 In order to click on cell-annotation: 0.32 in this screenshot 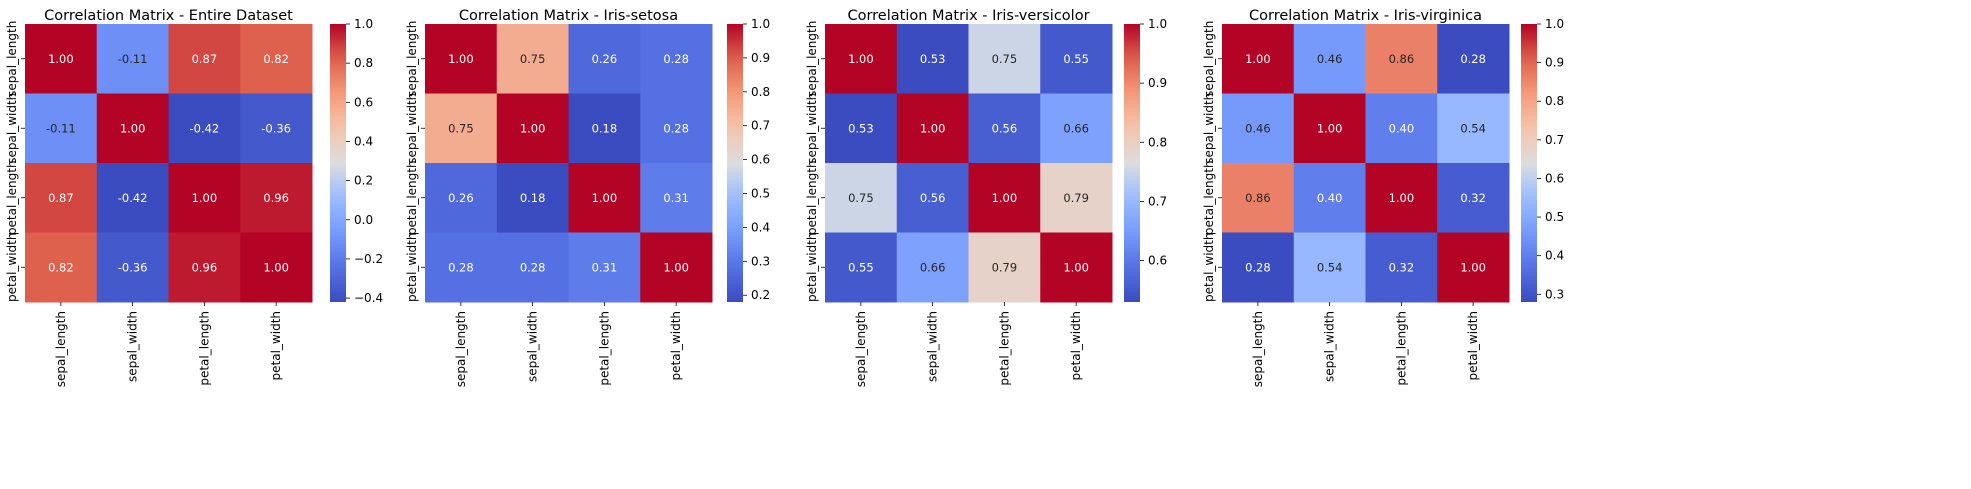, I will do `click(1402, 267)`.